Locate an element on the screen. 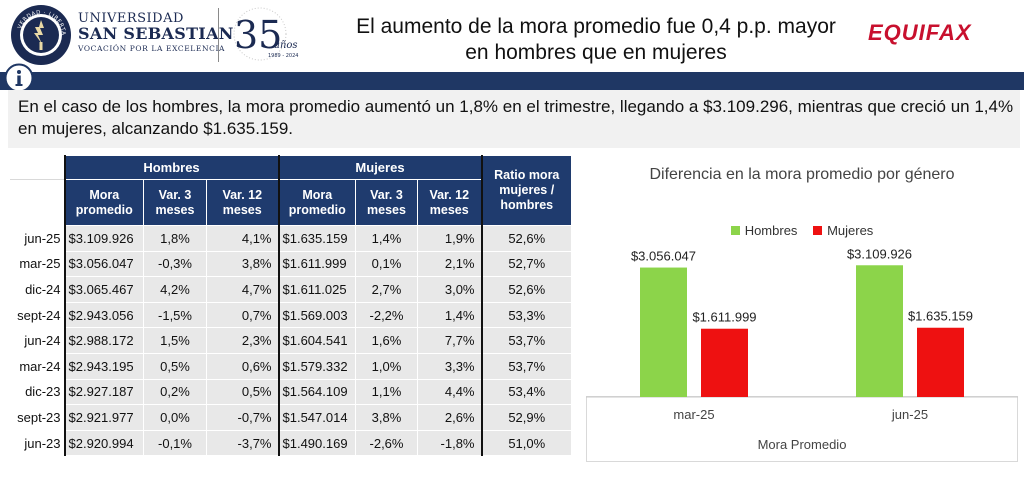 Image resolution: width=1024 pixels, height=492 pixels. cell-ratio: 52,9% is located at coordinates (526, 417).